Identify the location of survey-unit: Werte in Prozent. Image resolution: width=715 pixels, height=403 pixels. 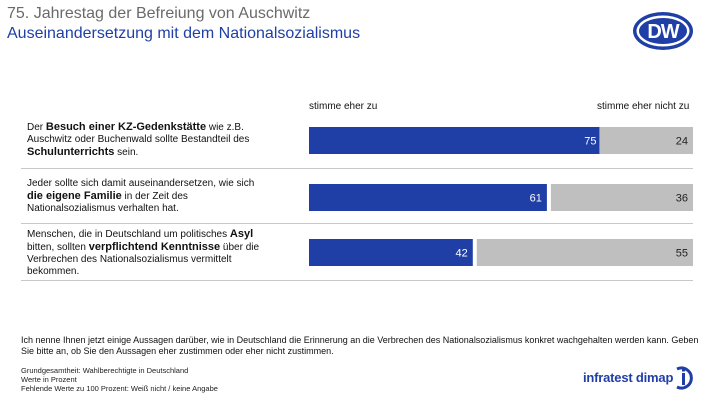
(49, 379).